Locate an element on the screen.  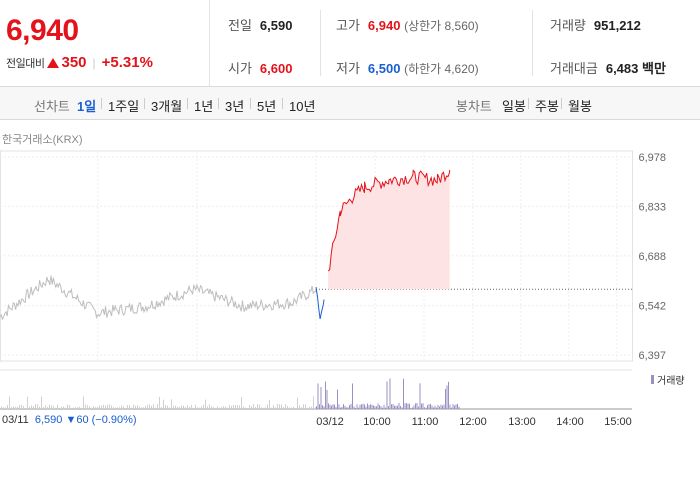
tab-10y: 10년 is located at coordinates (302, 106).